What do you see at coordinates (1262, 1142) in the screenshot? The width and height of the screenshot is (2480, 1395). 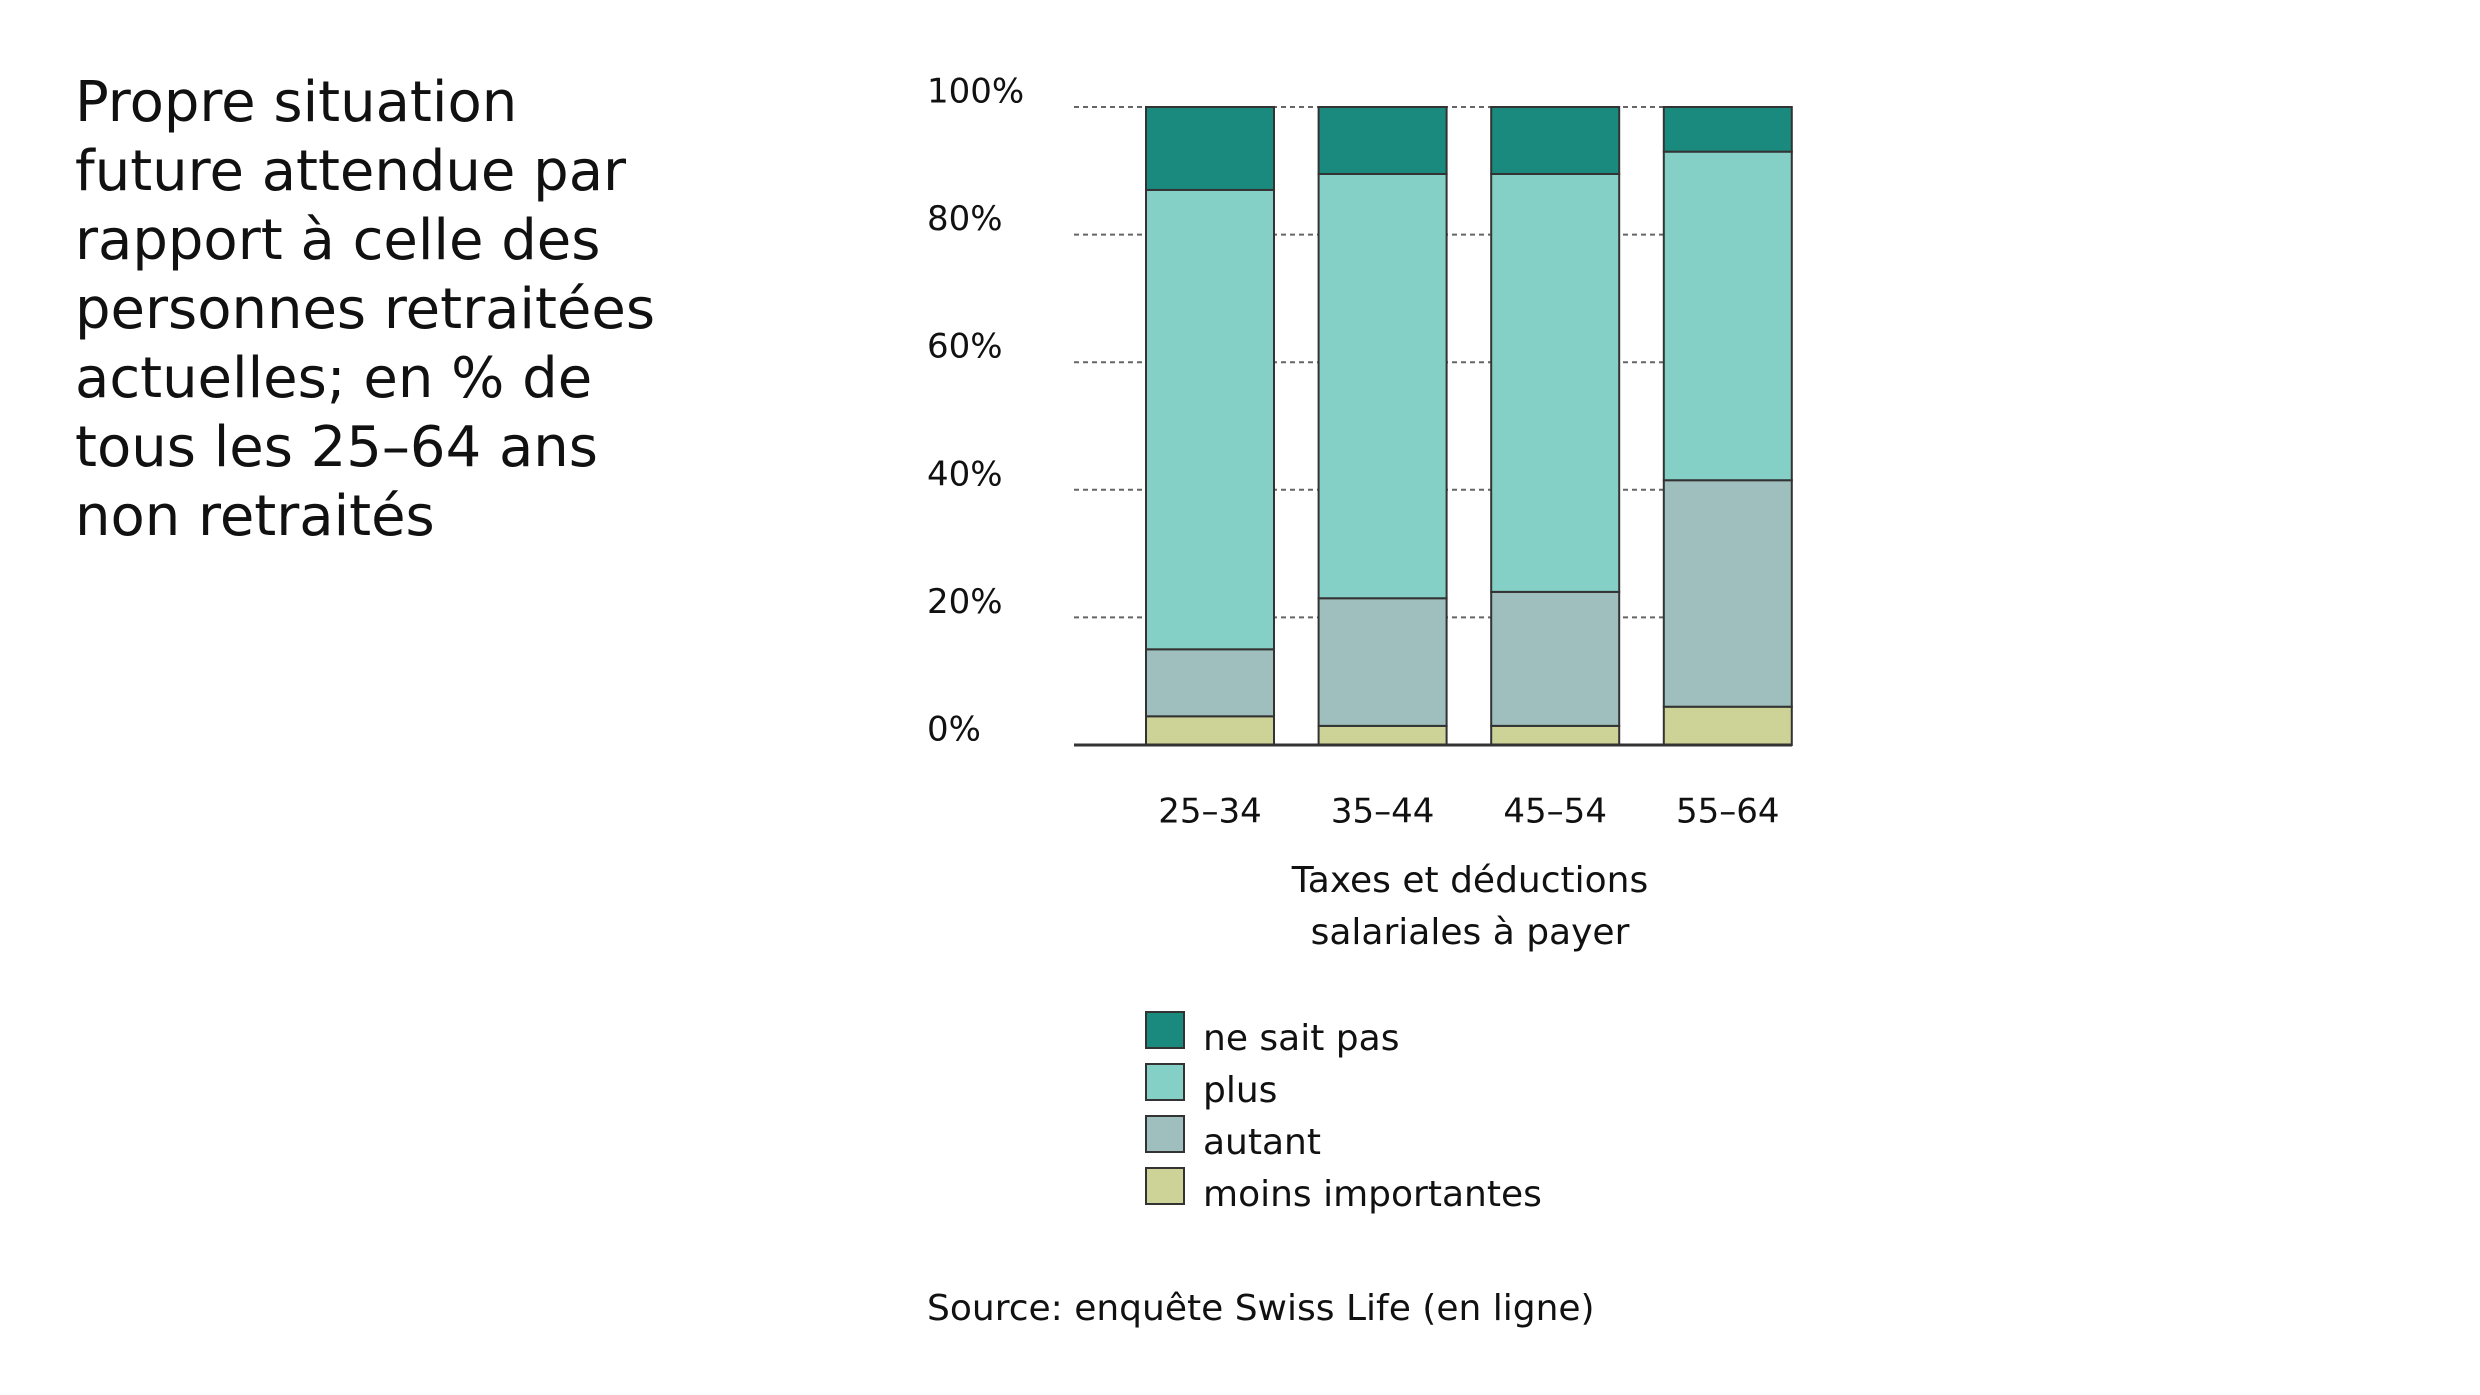 I see `legend-label: autant` at bounding box center [1262, 1142].